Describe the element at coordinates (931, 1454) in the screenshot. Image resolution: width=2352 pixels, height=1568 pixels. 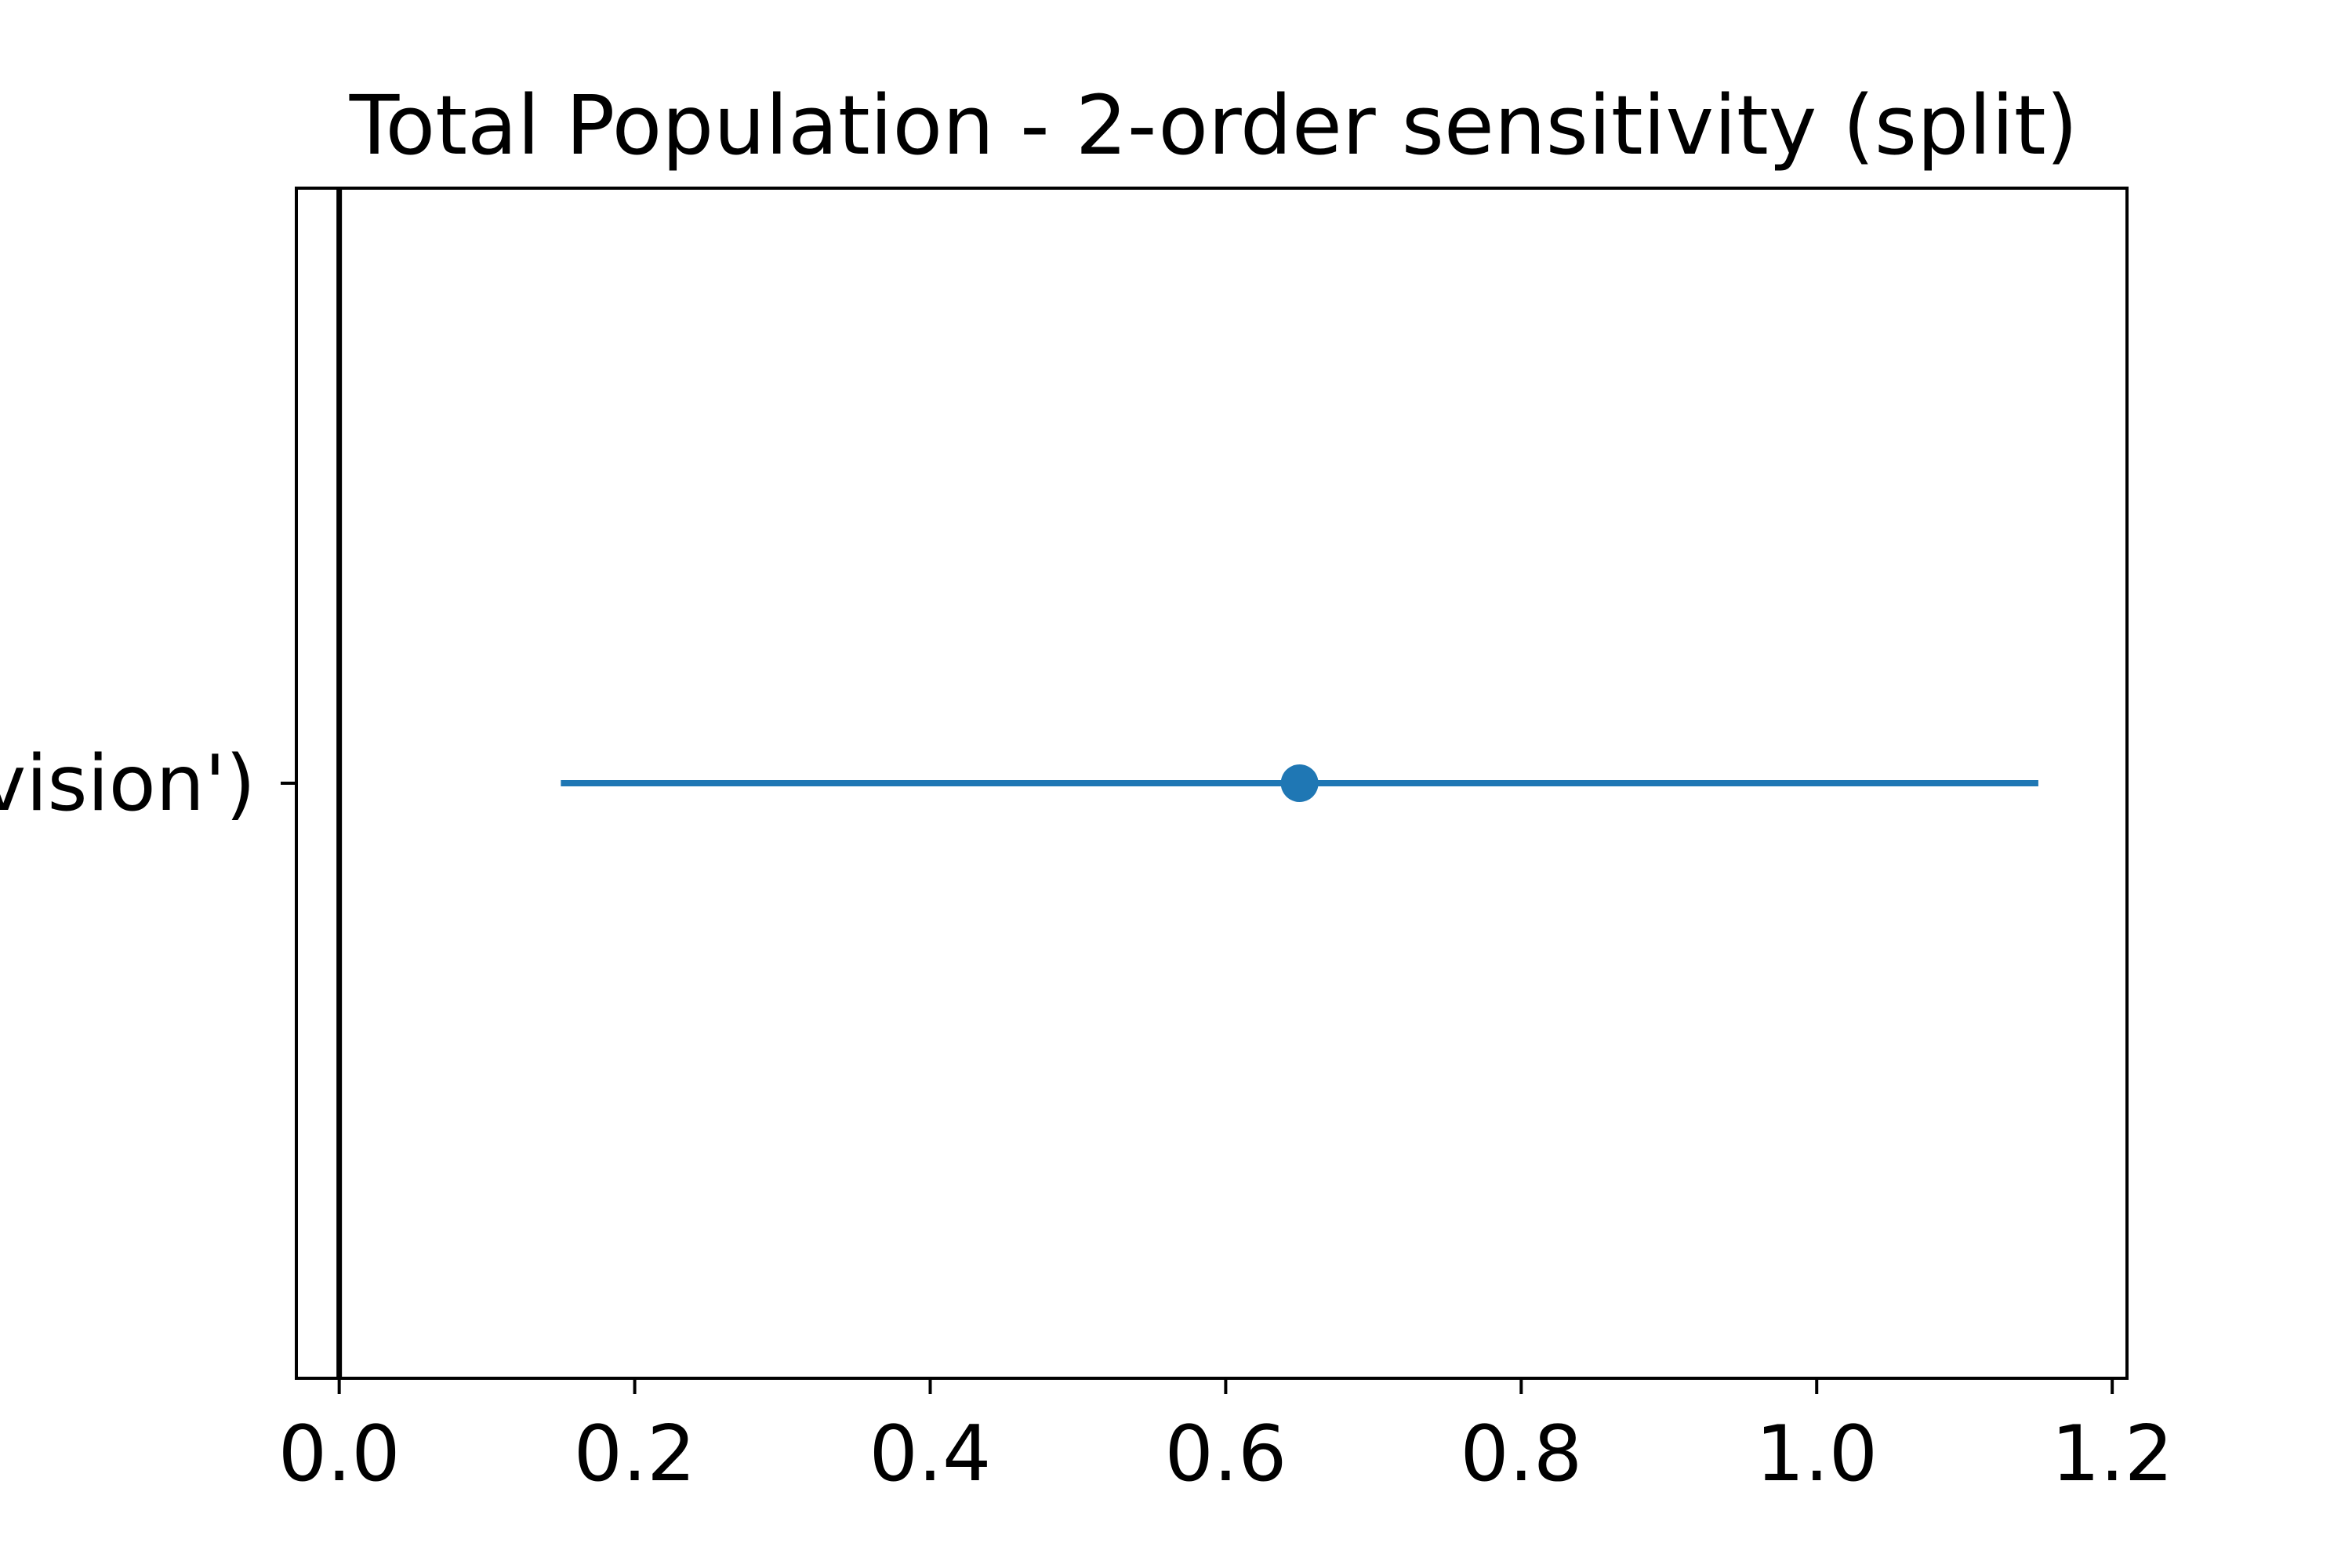
I see `x-tick-label: 0.4` at that location.